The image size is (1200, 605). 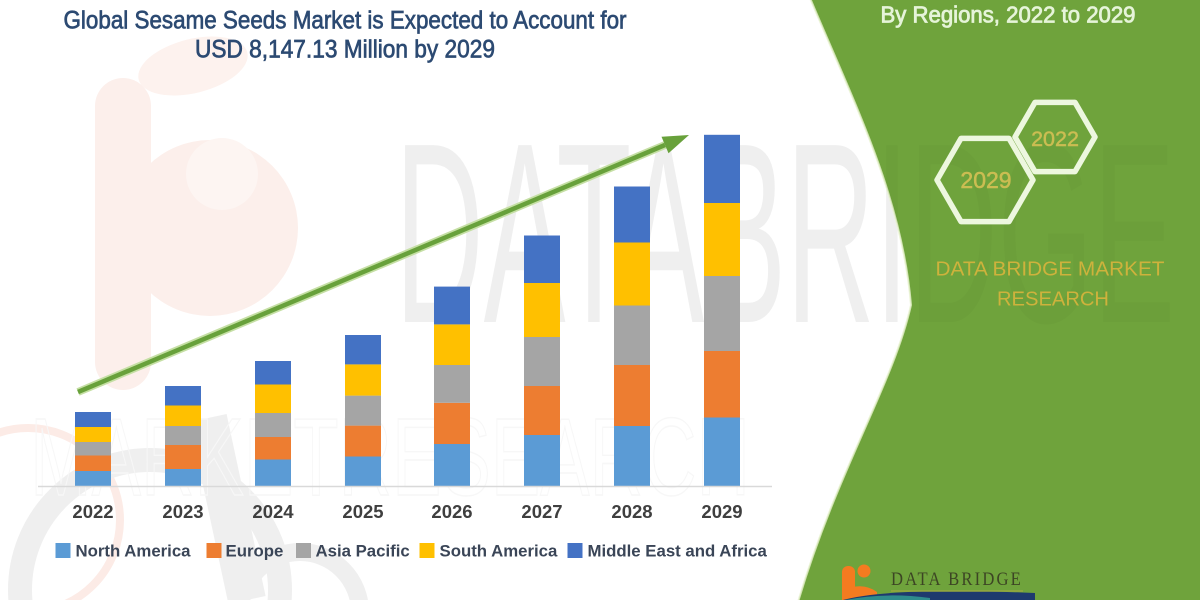 What do you see at coordinates (631, 511) in the screenshot?
I see `svg-text: 2028` at bounding box center [631, 511].